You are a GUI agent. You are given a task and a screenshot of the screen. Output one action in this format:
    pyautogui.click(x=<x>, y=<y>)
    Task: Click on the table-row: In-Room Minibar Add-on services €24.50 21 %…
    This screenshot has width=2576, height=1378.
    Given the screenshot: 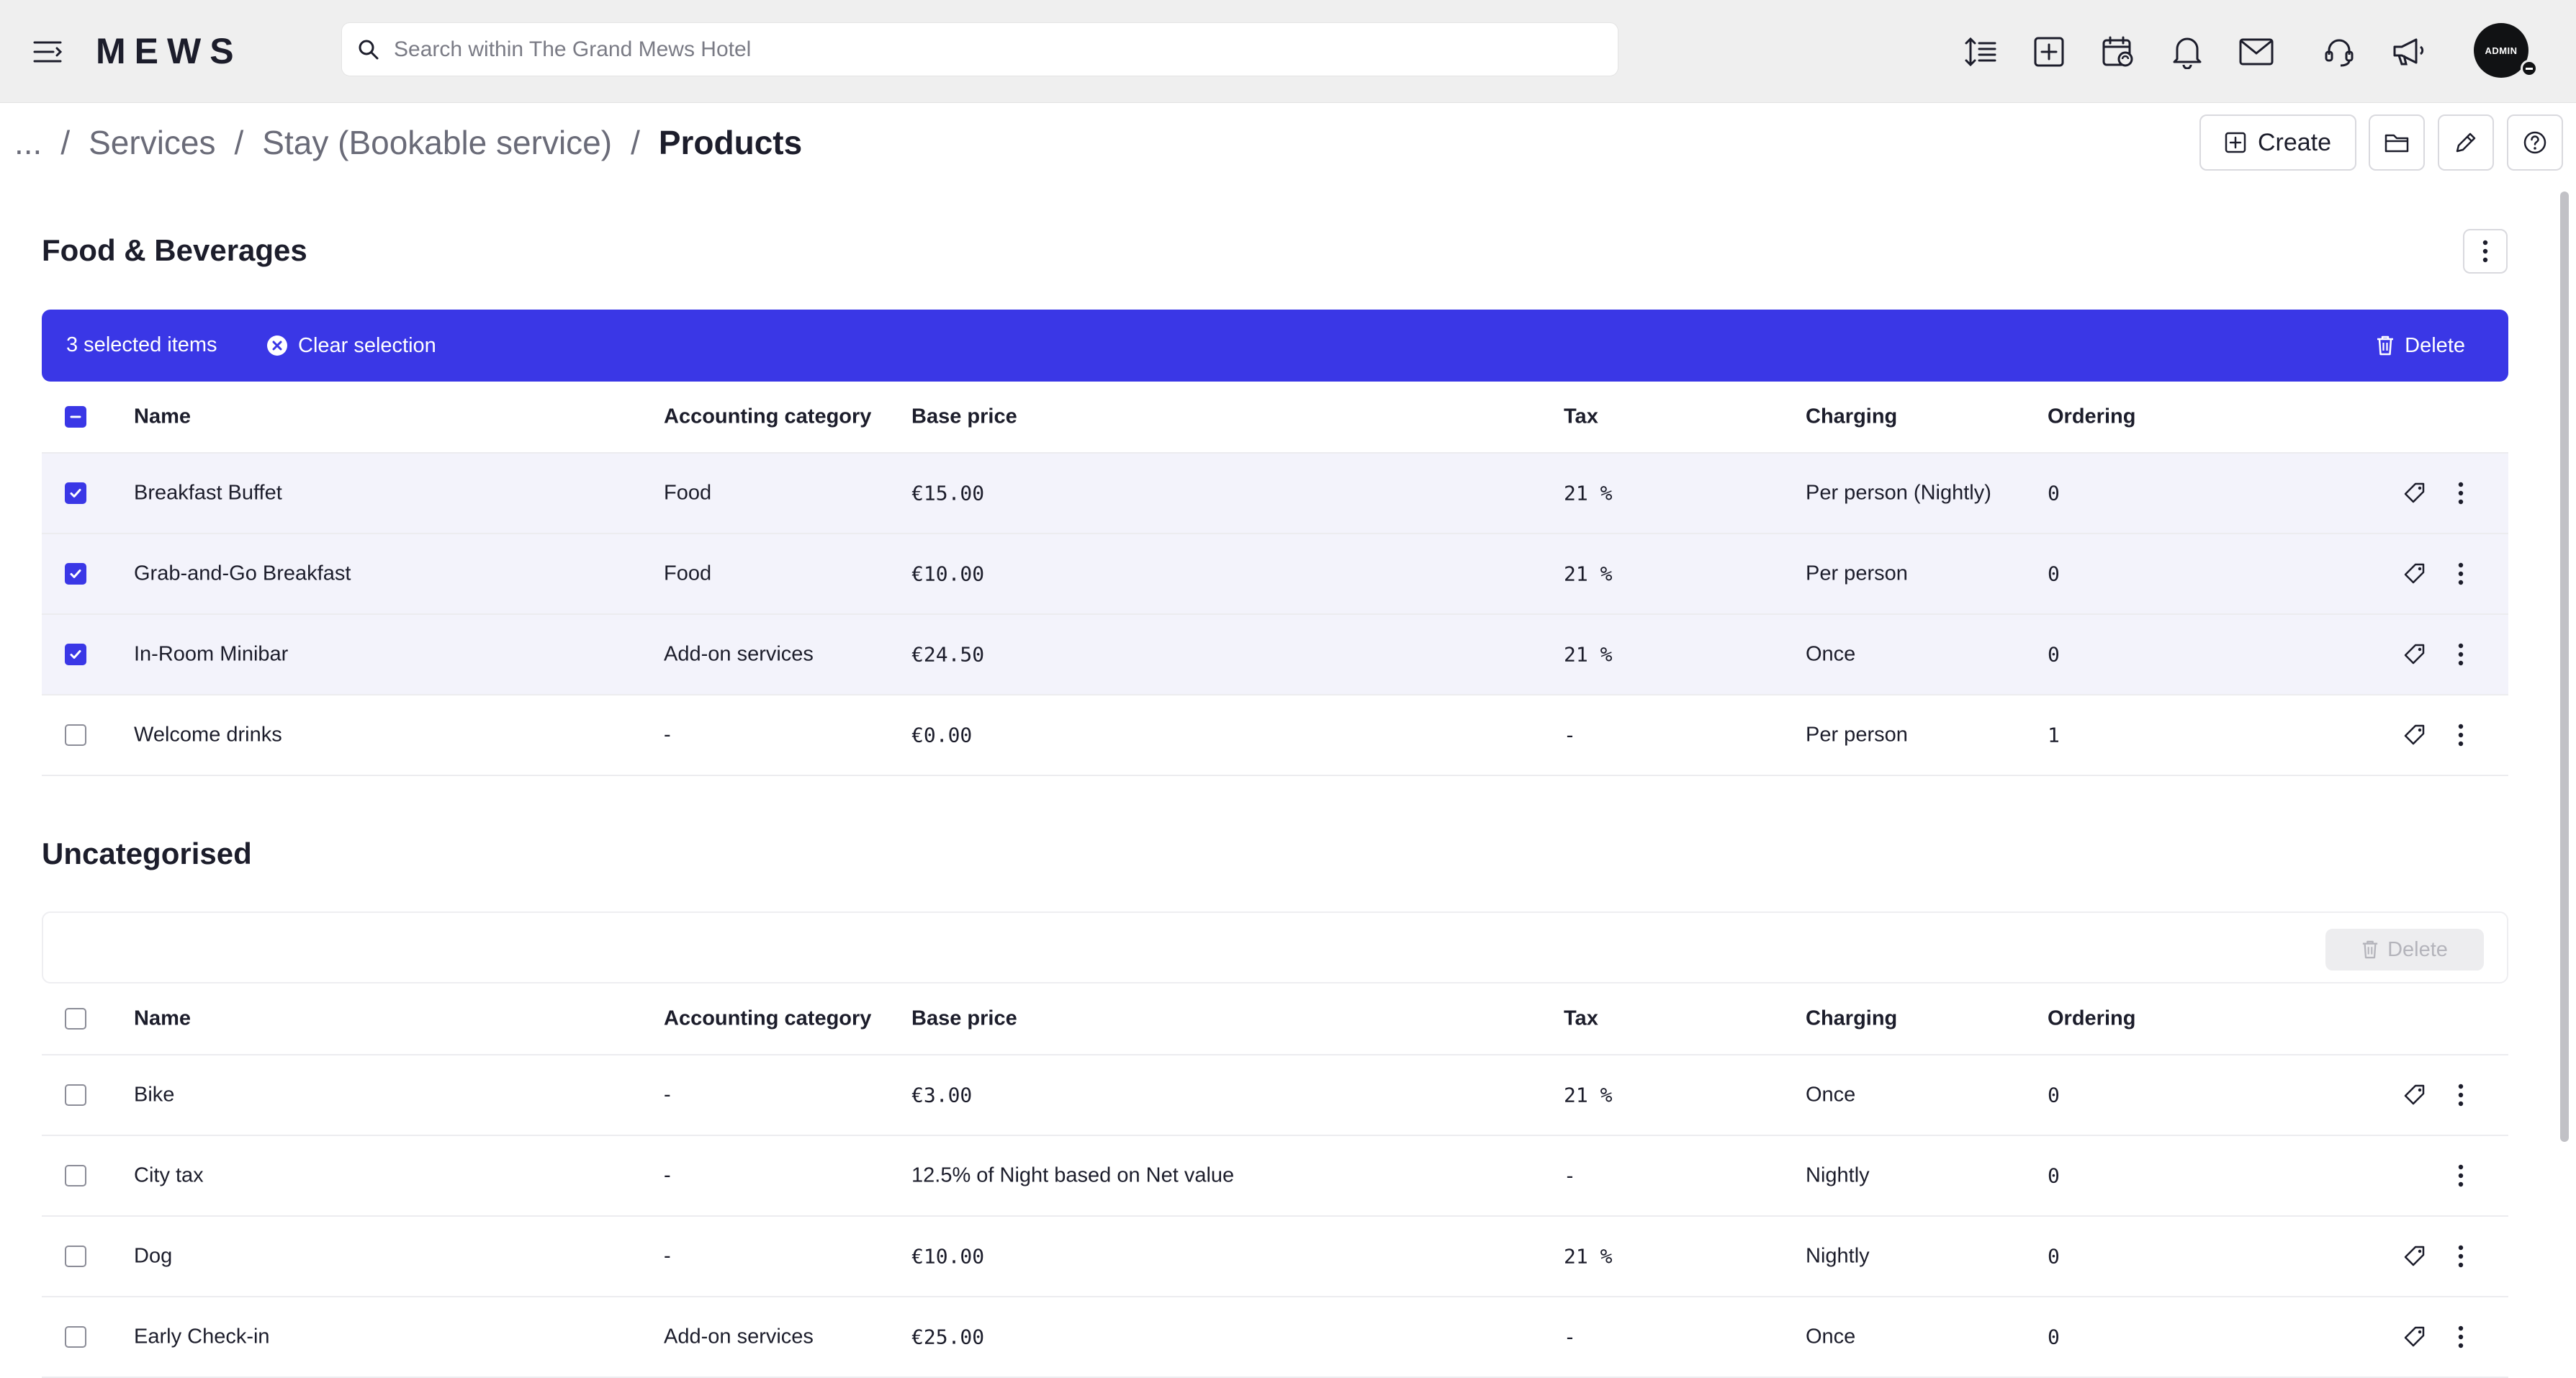 What is the action you would take?
    pyautogui.click(x=1275, y=655)
    